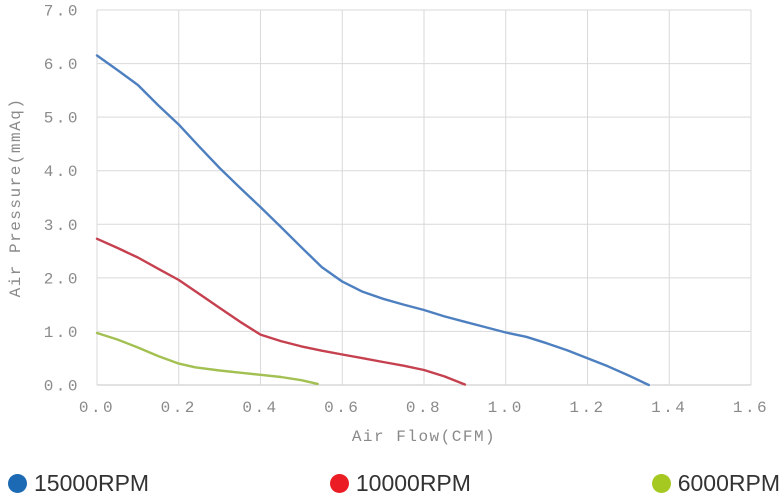  I want to click on legend-label-6000rpm: 6000RPM, so click(728, 482).